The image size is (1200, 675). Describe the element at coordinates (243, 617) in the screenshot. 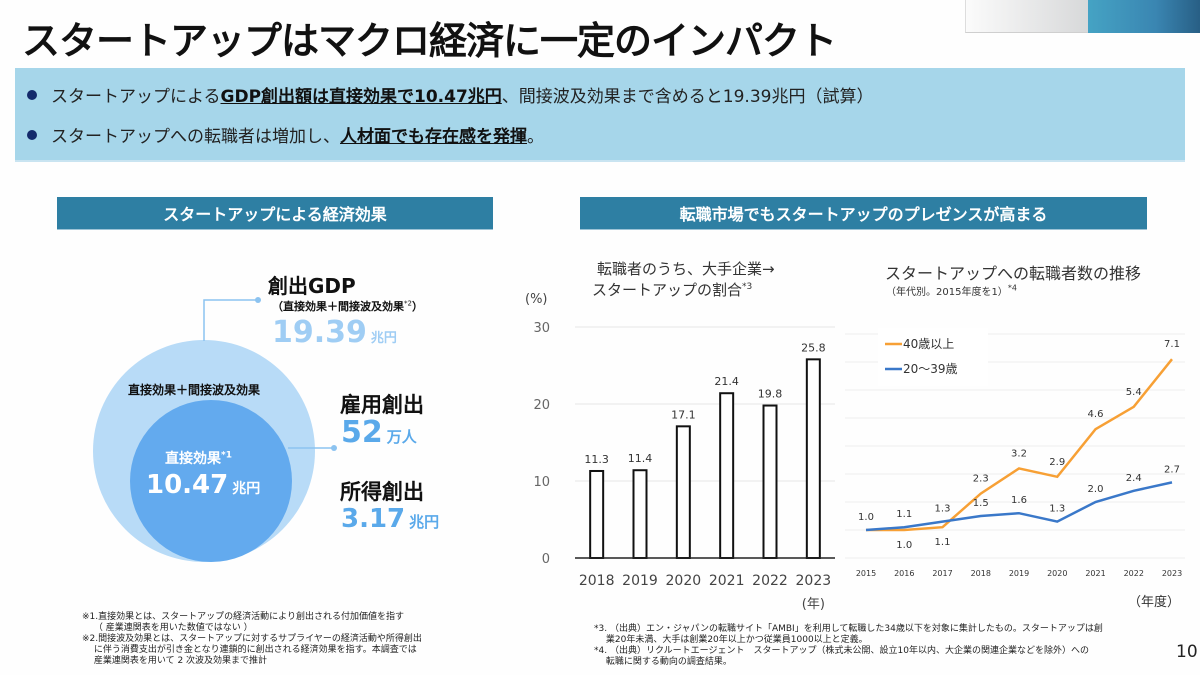

I see `footnote-line: ※1.直接効果とは、スタートアップの経済活動により創出される付加価値を指す` at that location.